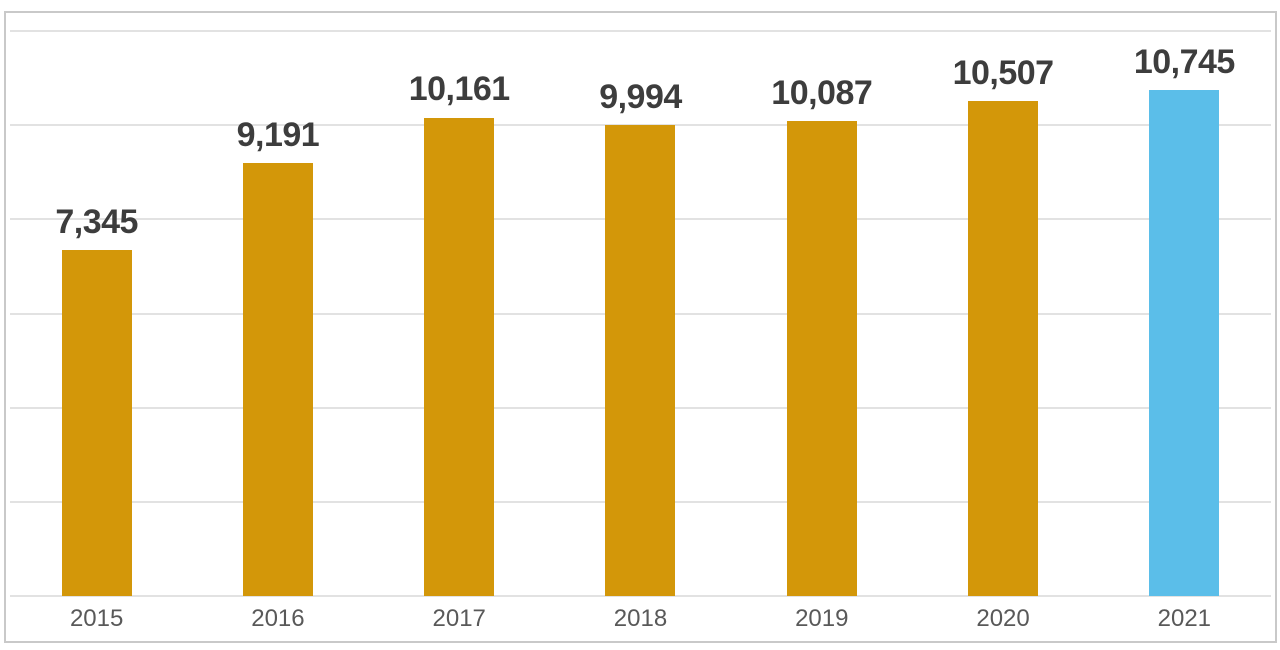 This screenshot has width=1280, height=650. I want to click on bar-2016, so click(277, 379).